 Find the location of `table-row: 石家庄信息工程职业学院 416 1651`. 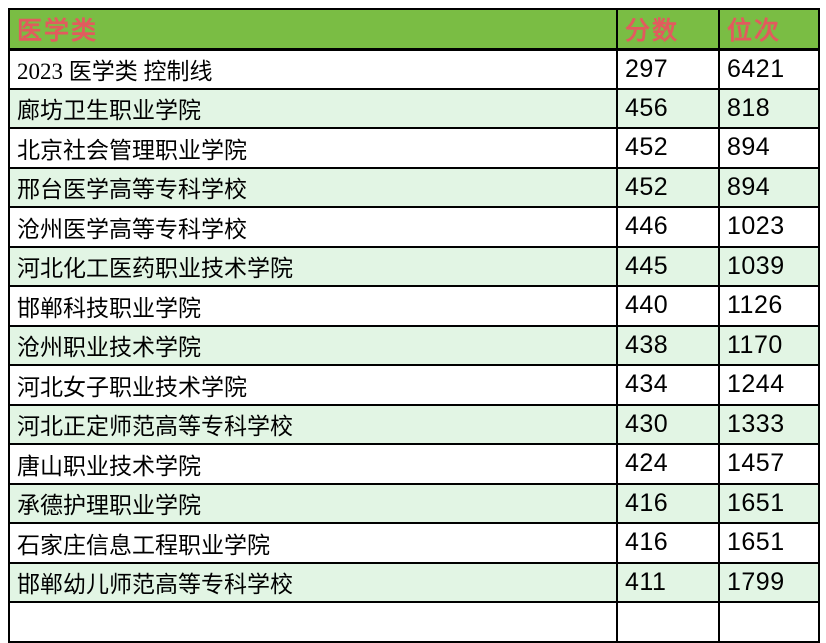

table-row: 石家庄信息工程职业学院 416 1651 is located at coordinates (414, 543).